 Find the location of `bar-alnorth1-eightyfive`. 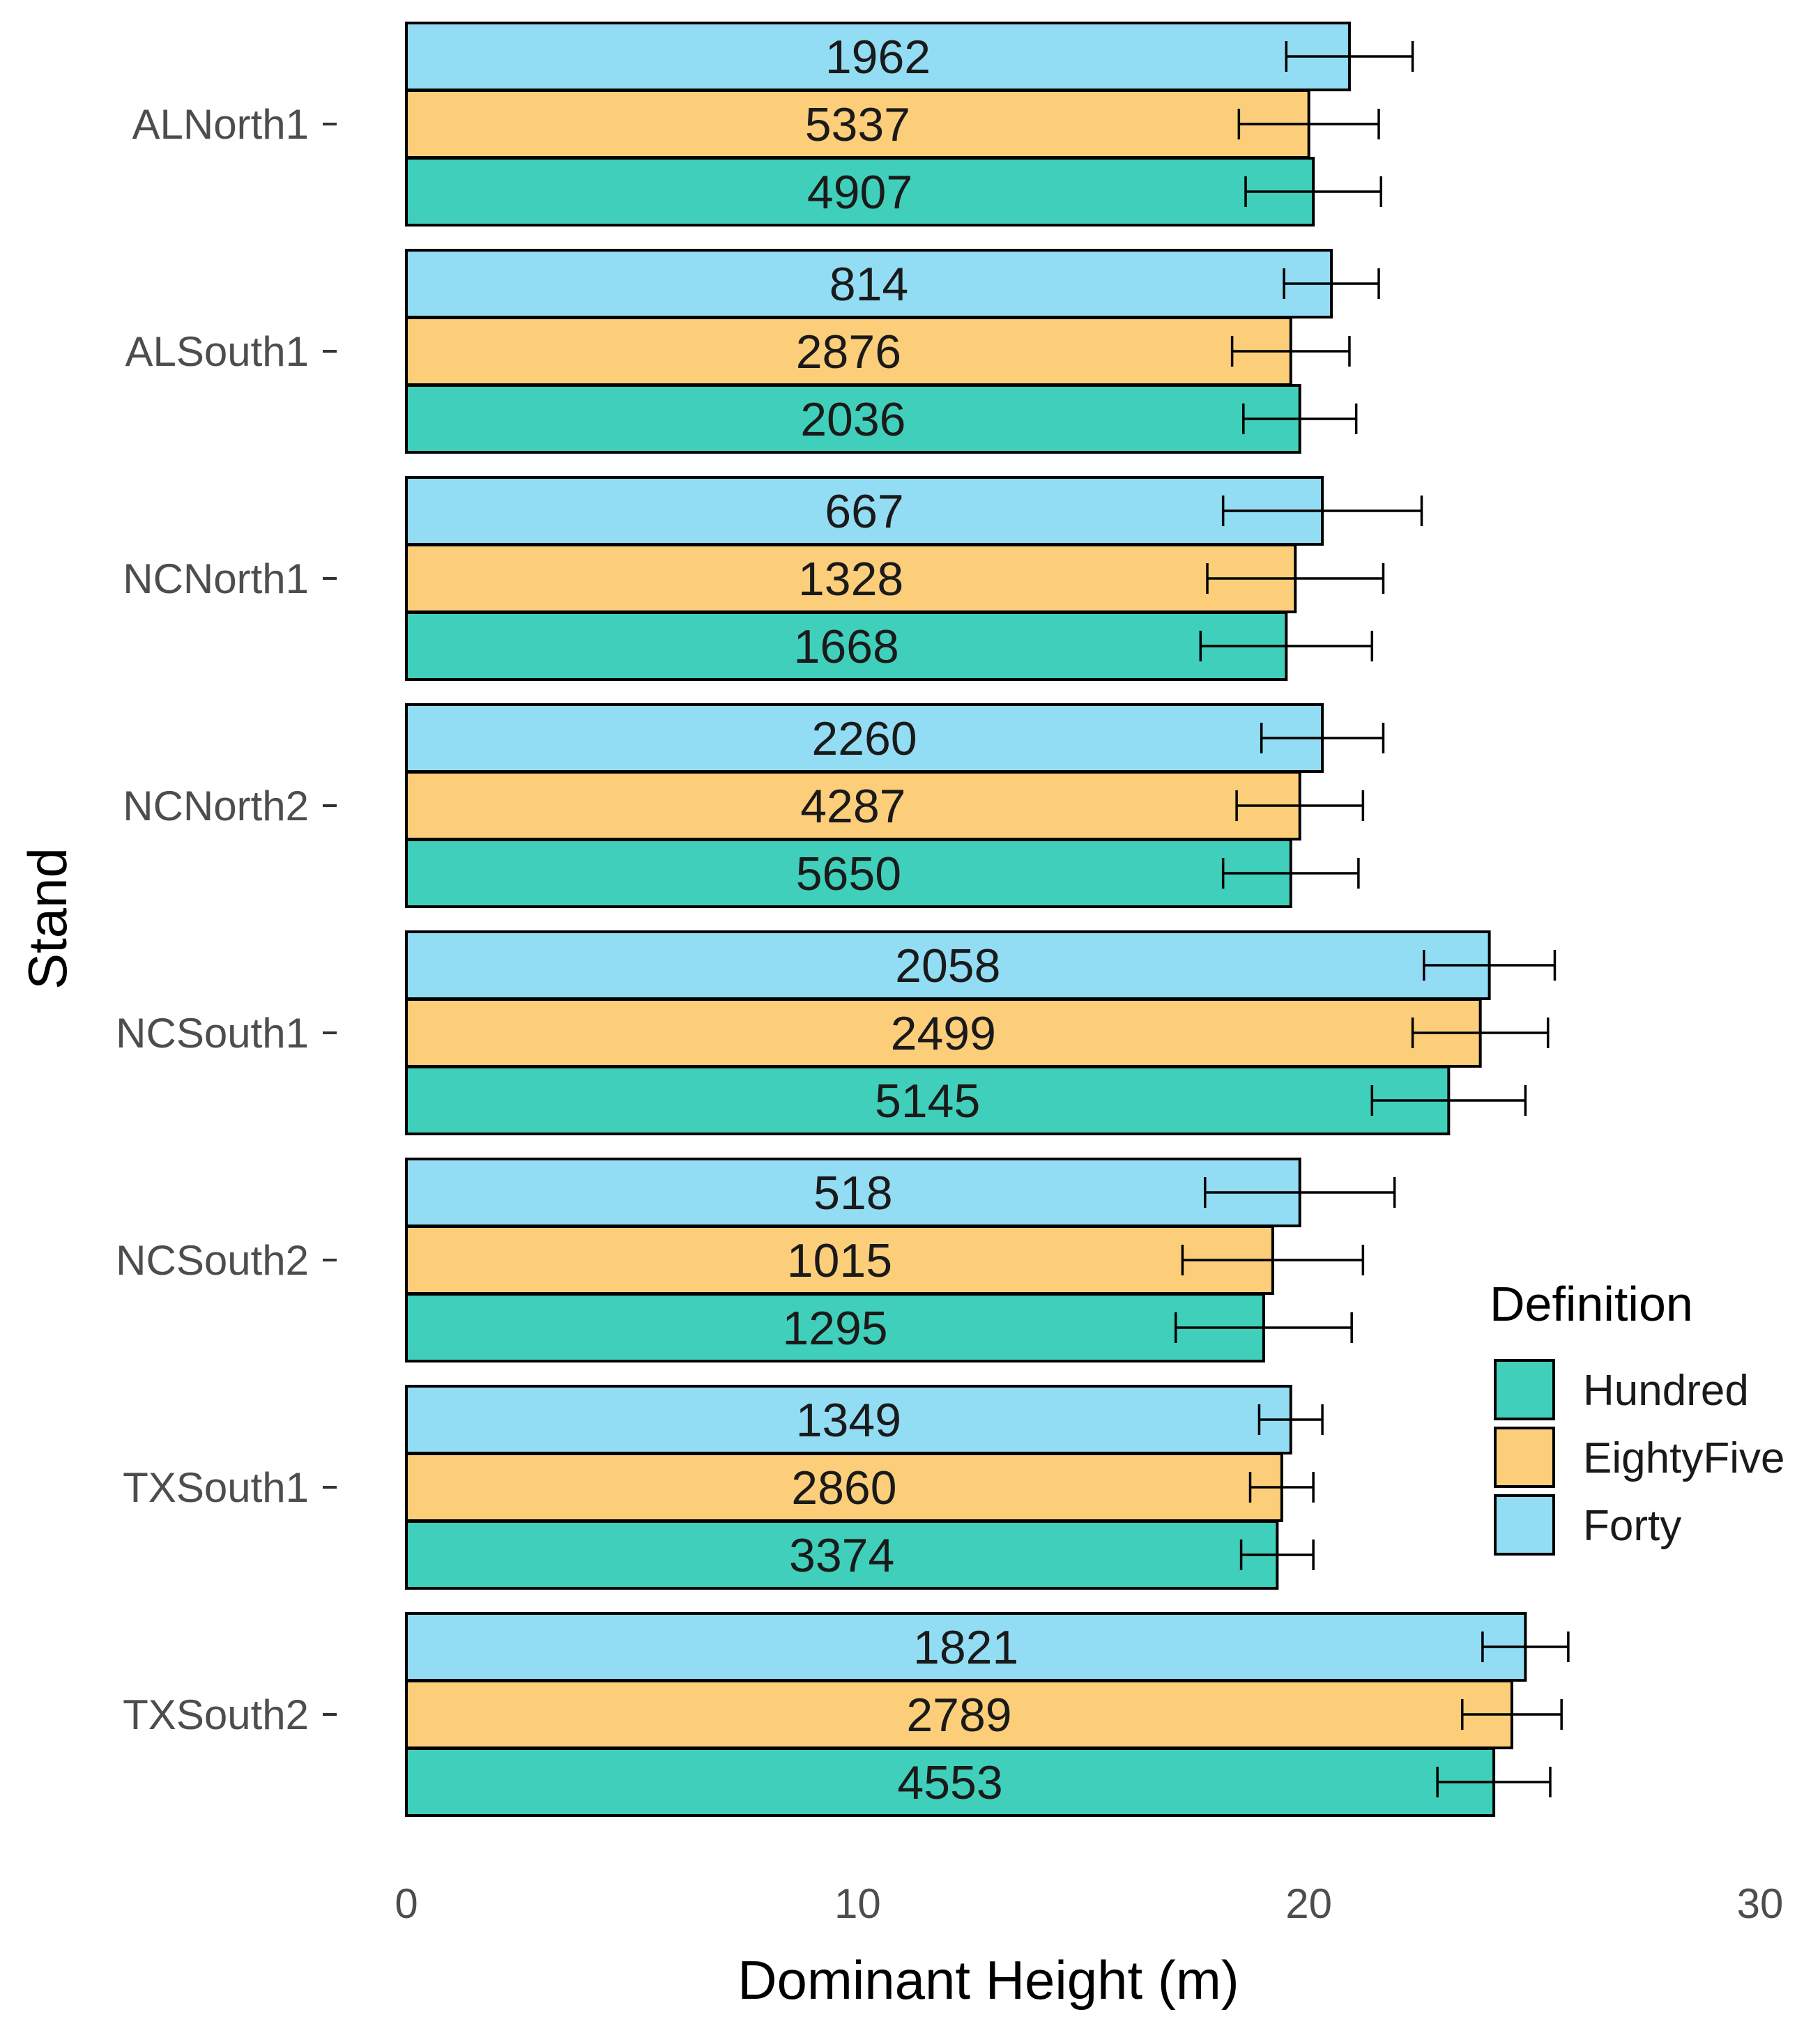

bar-alnorth1-eightyfive is located at coordinates (858, 124).